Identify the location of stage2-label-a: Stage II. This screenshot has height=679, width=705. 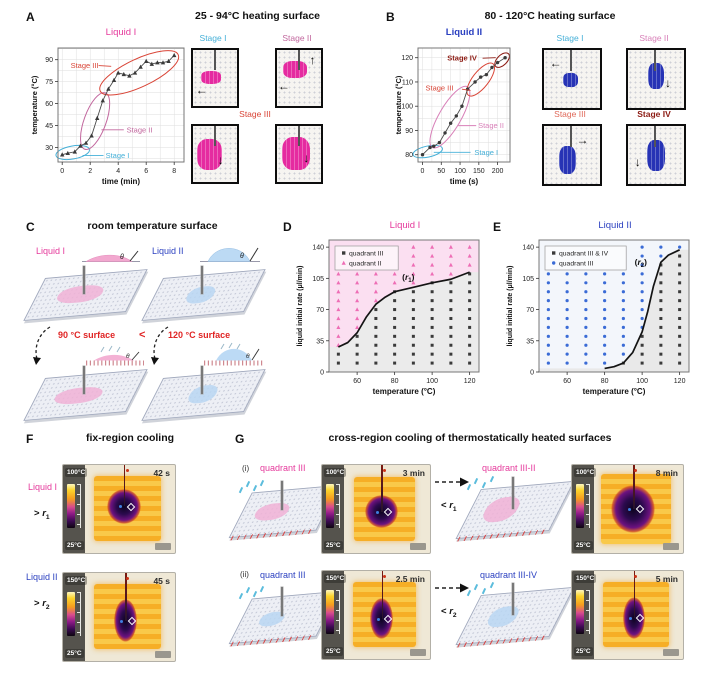
(297, 38).